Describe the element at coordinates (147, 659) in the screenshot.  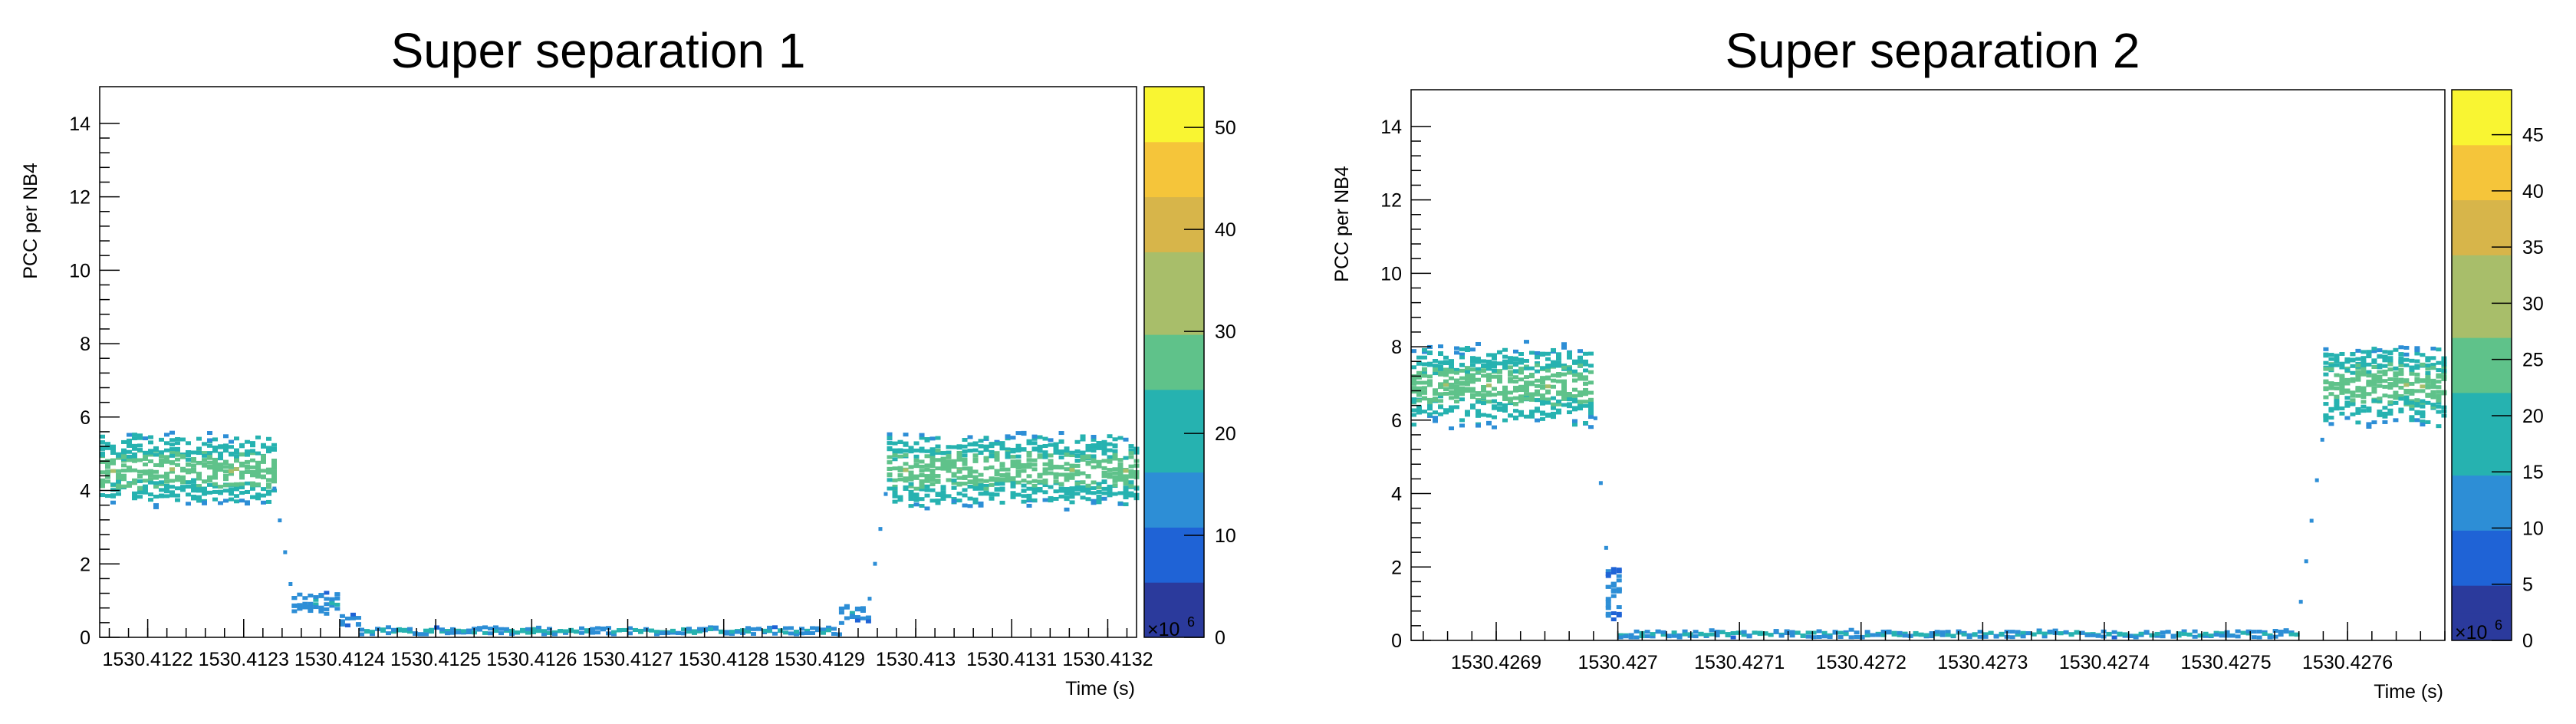
I see `x-tick-label: 1530.4122` at that location.